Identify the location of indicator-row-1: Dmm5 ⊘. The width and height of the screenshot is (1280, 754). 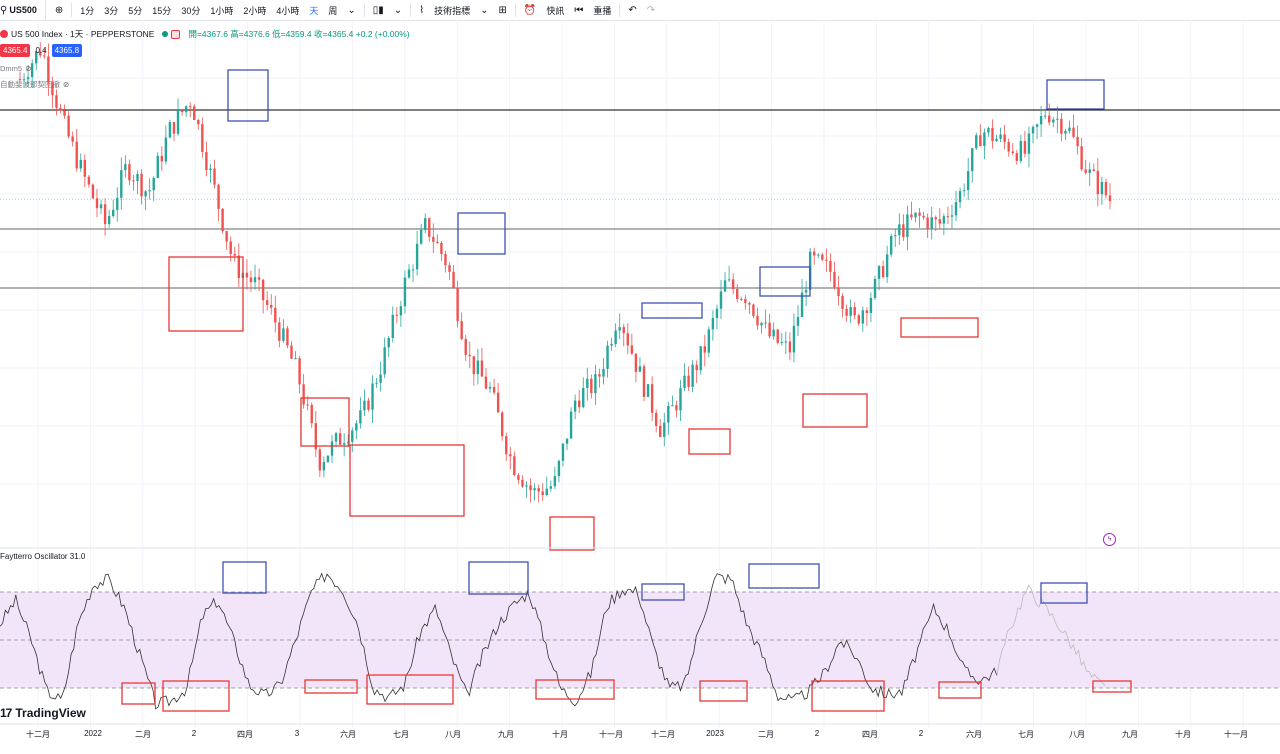
(15, 68).